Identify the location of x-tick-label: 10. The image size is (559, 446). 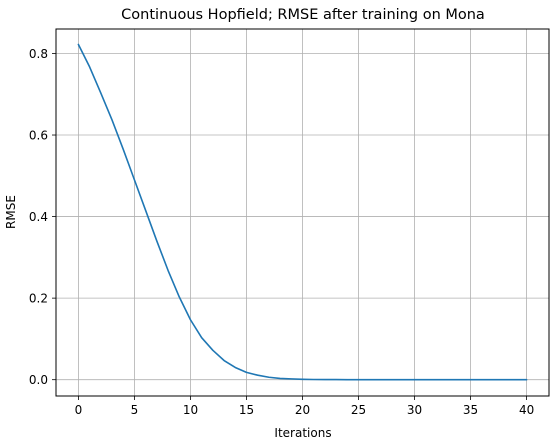
(190, 410).